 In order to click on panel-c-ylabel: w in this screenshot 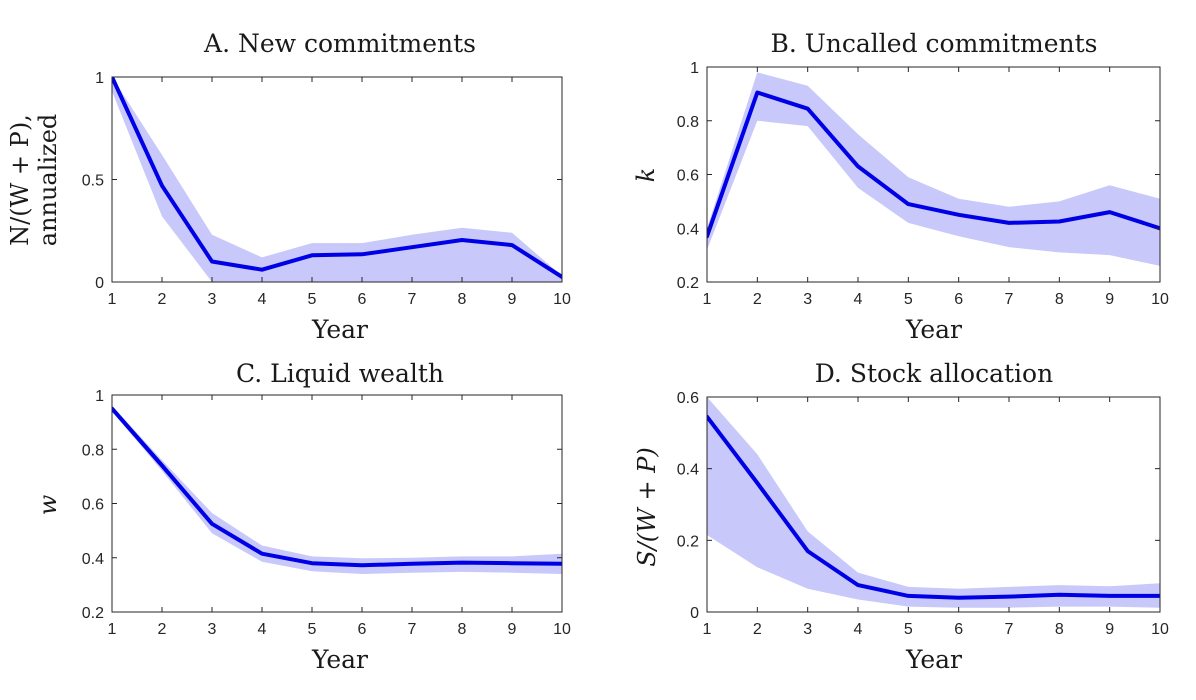, I will do `click(48, 504)`.